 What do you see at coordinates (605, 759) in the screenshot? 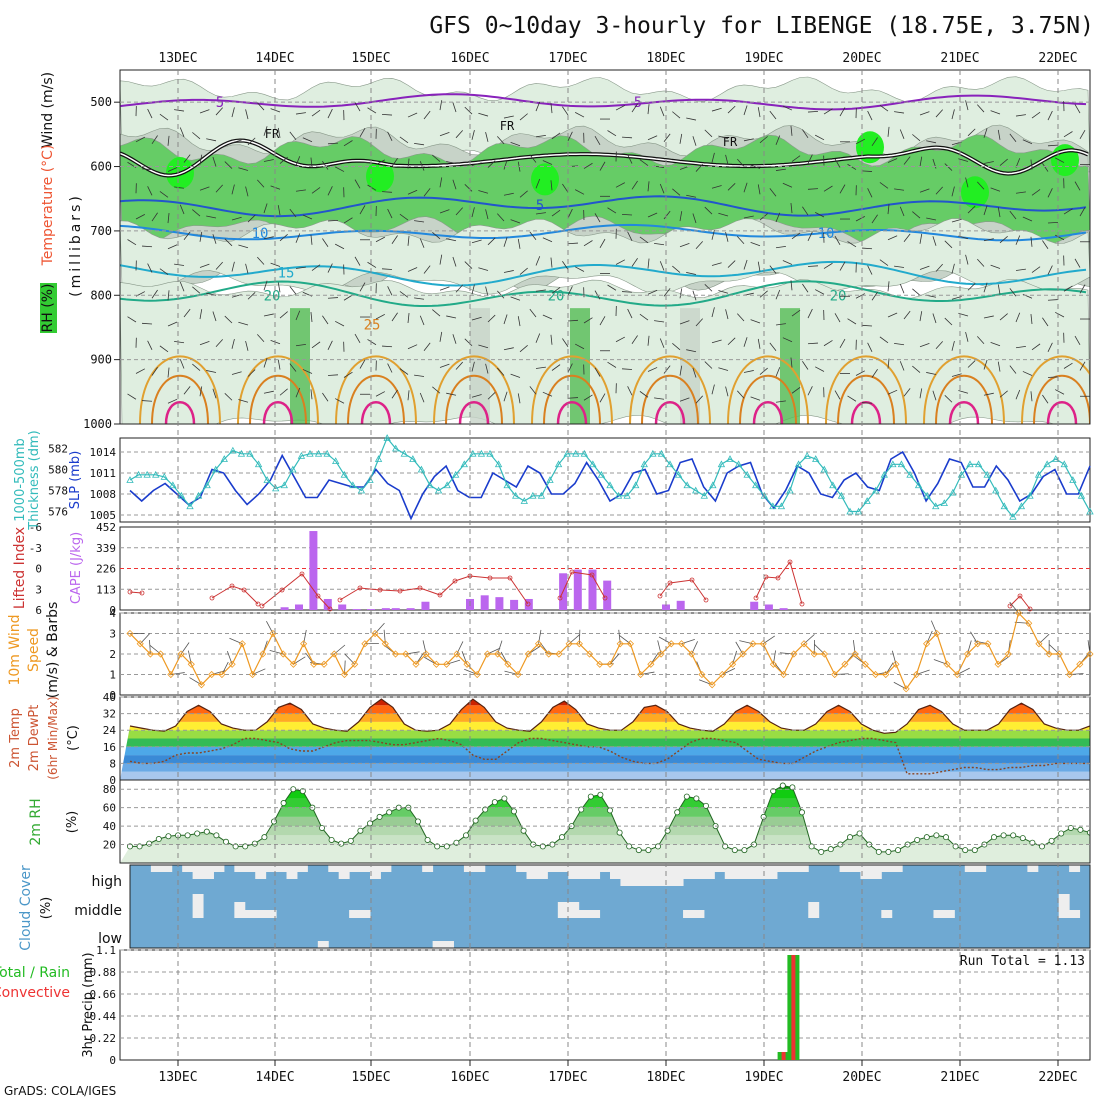
I see `temp-band` at bounding box center [605, 759].